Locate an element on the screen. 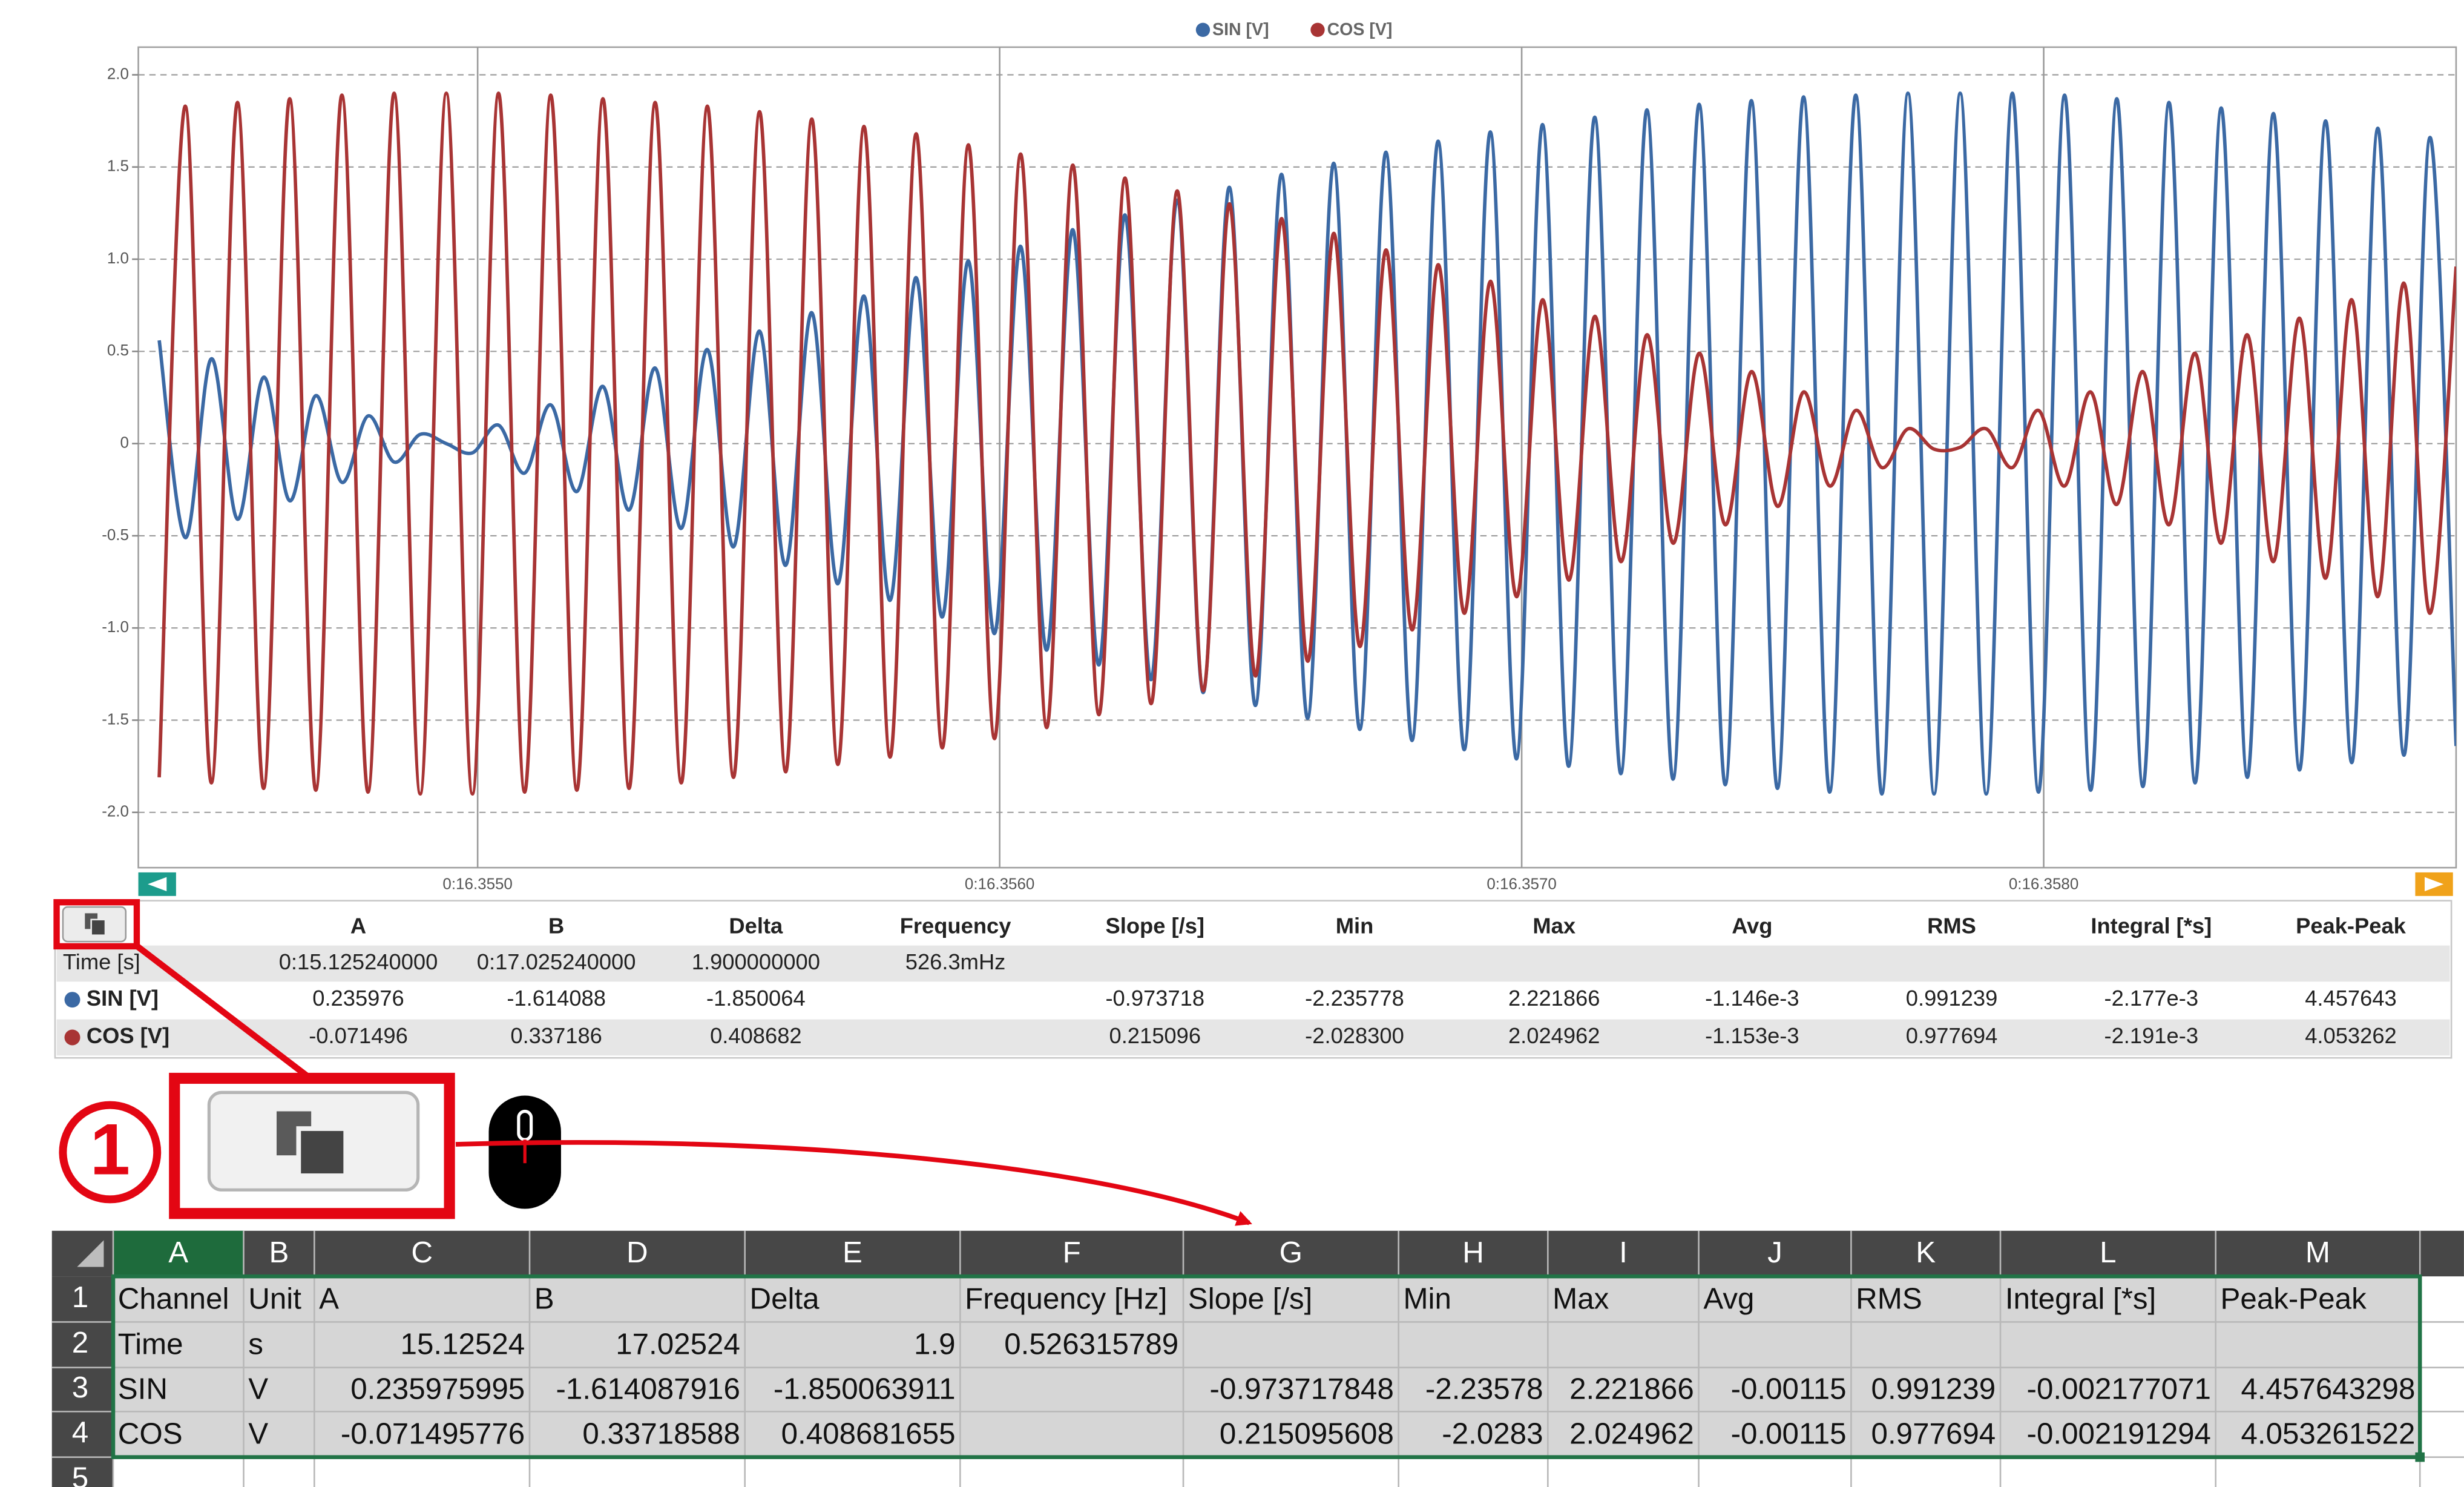 This screenshot has width=2464, height=1487. y-tick-label: -1.0 is located at coordinates (115, 627).